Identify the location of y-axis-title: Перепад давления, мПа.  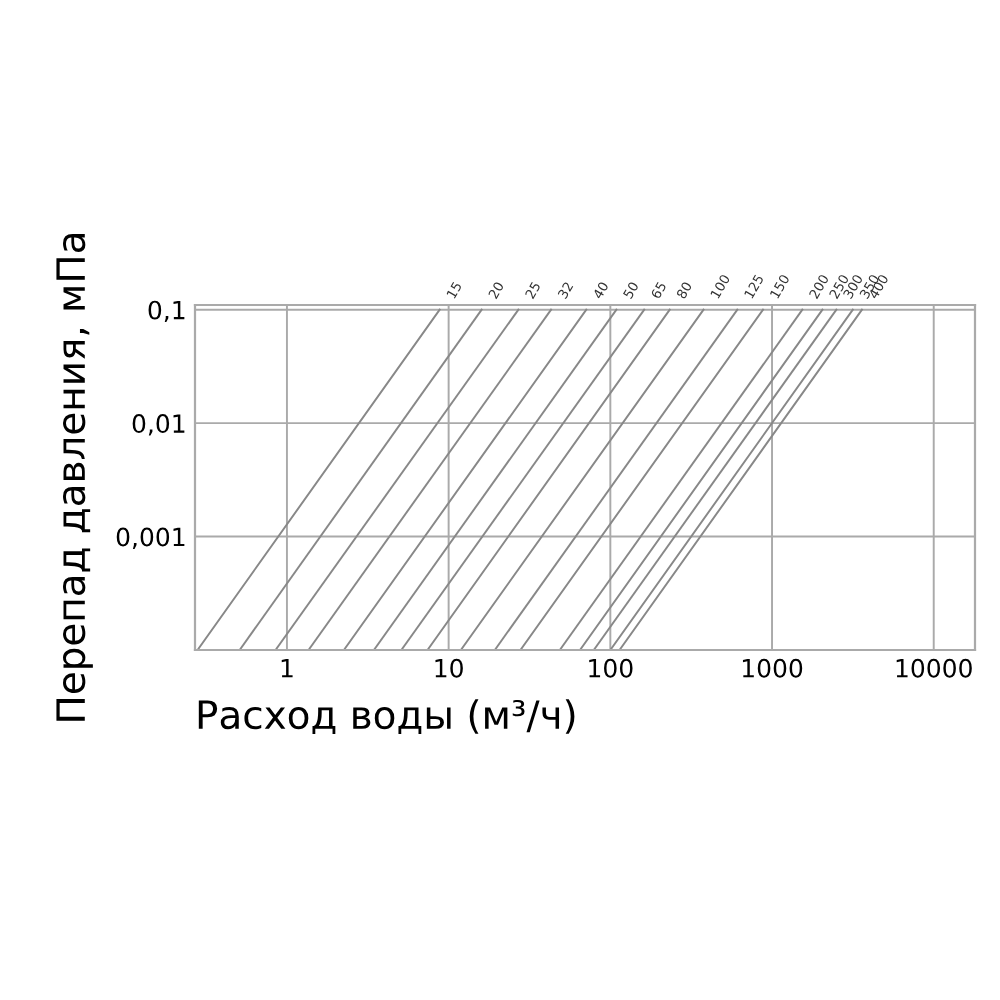
(74, 477).